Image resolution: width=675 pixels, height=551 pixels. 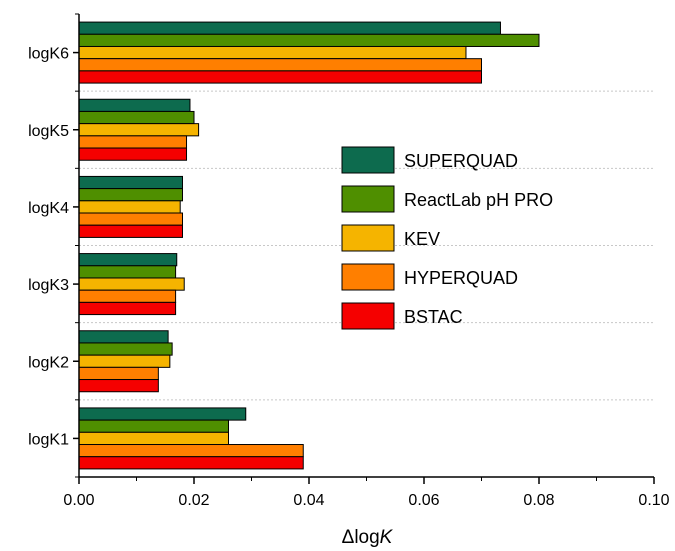 What do you see at coordinates (289, 28) in the screenshot?
I see `bar-logK6-superquad` at bounding box center [289, 28].